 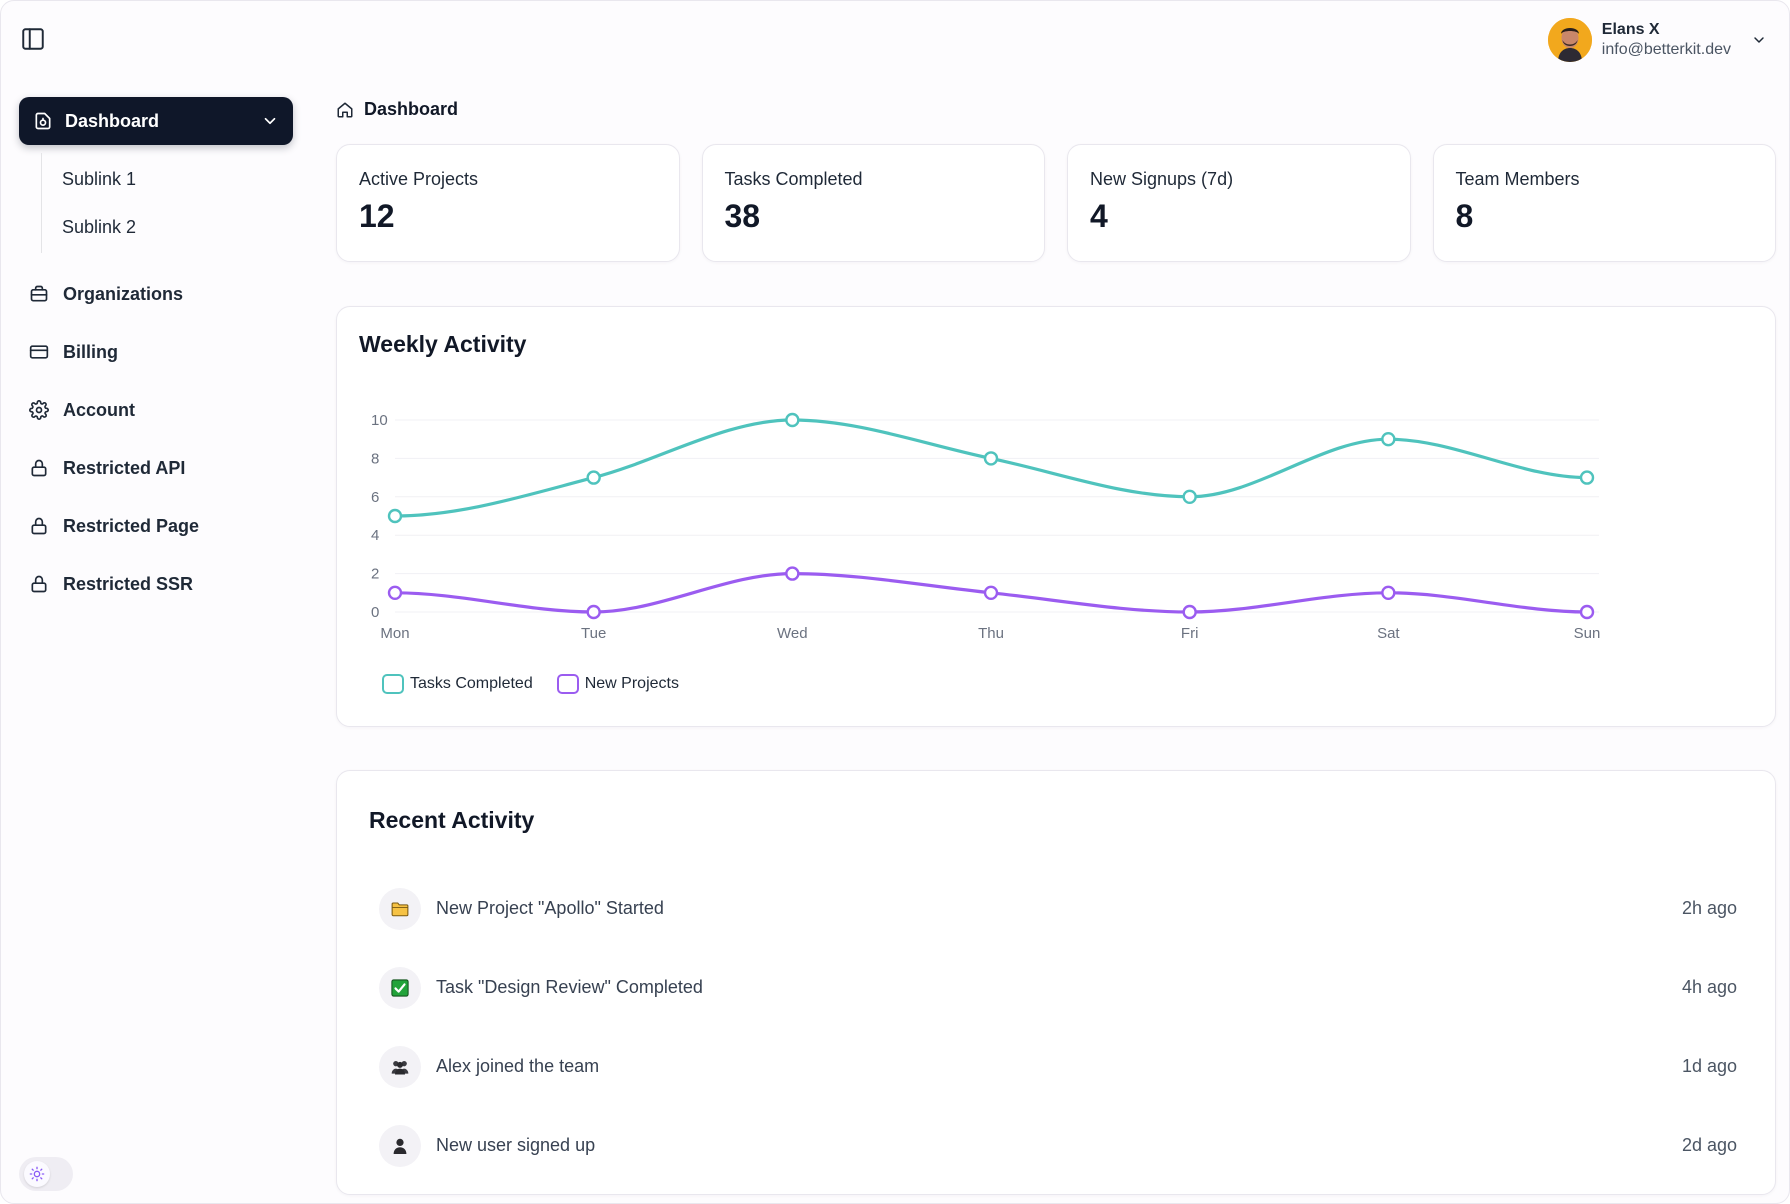 What do you see at coordinates (1709, 1066) in the screenshot?
I see `activity-time: 1d ago` at bounding box center [1709, 1066].